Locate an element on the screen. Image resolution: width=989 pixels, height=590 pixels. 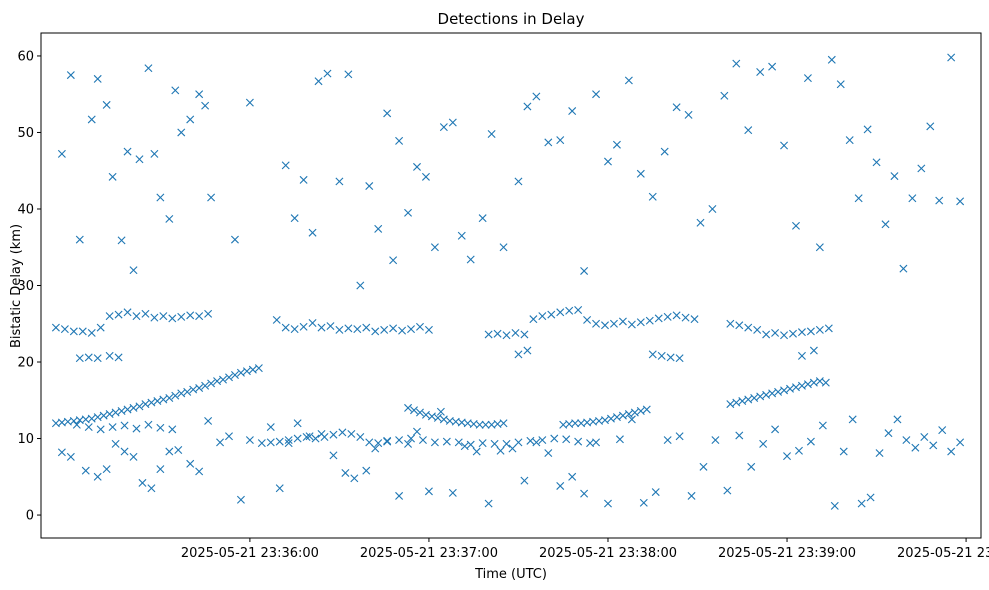
y-tick-label: 60 is located at coordinates (25, 56).